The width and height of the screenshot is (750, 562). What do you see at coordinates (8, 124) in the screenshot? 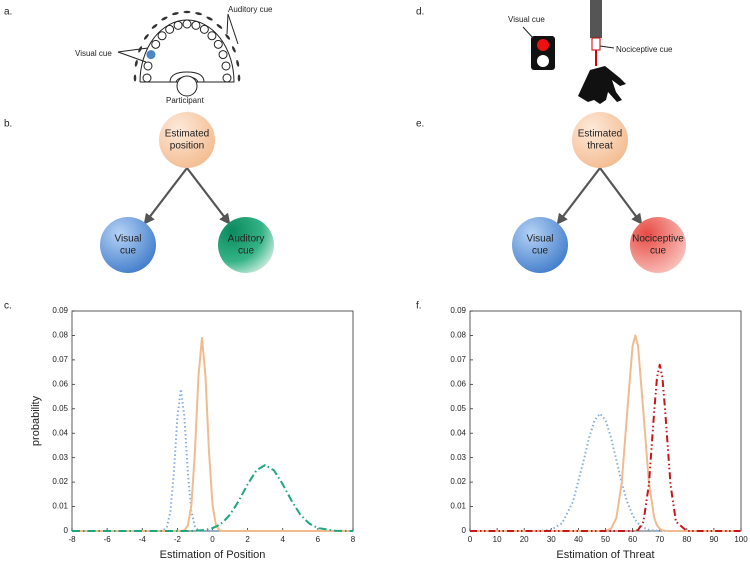
I see `panel-letter: b.` at bounding box center [8, 124].